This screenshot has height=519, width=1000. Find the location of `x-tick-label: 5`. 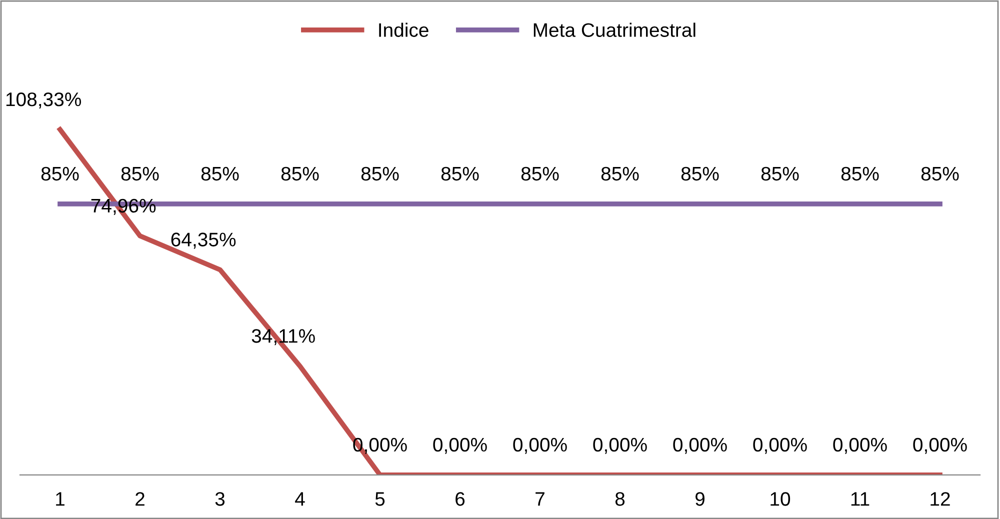

x-tick-label: 5 is located at coordinates (380, 499).